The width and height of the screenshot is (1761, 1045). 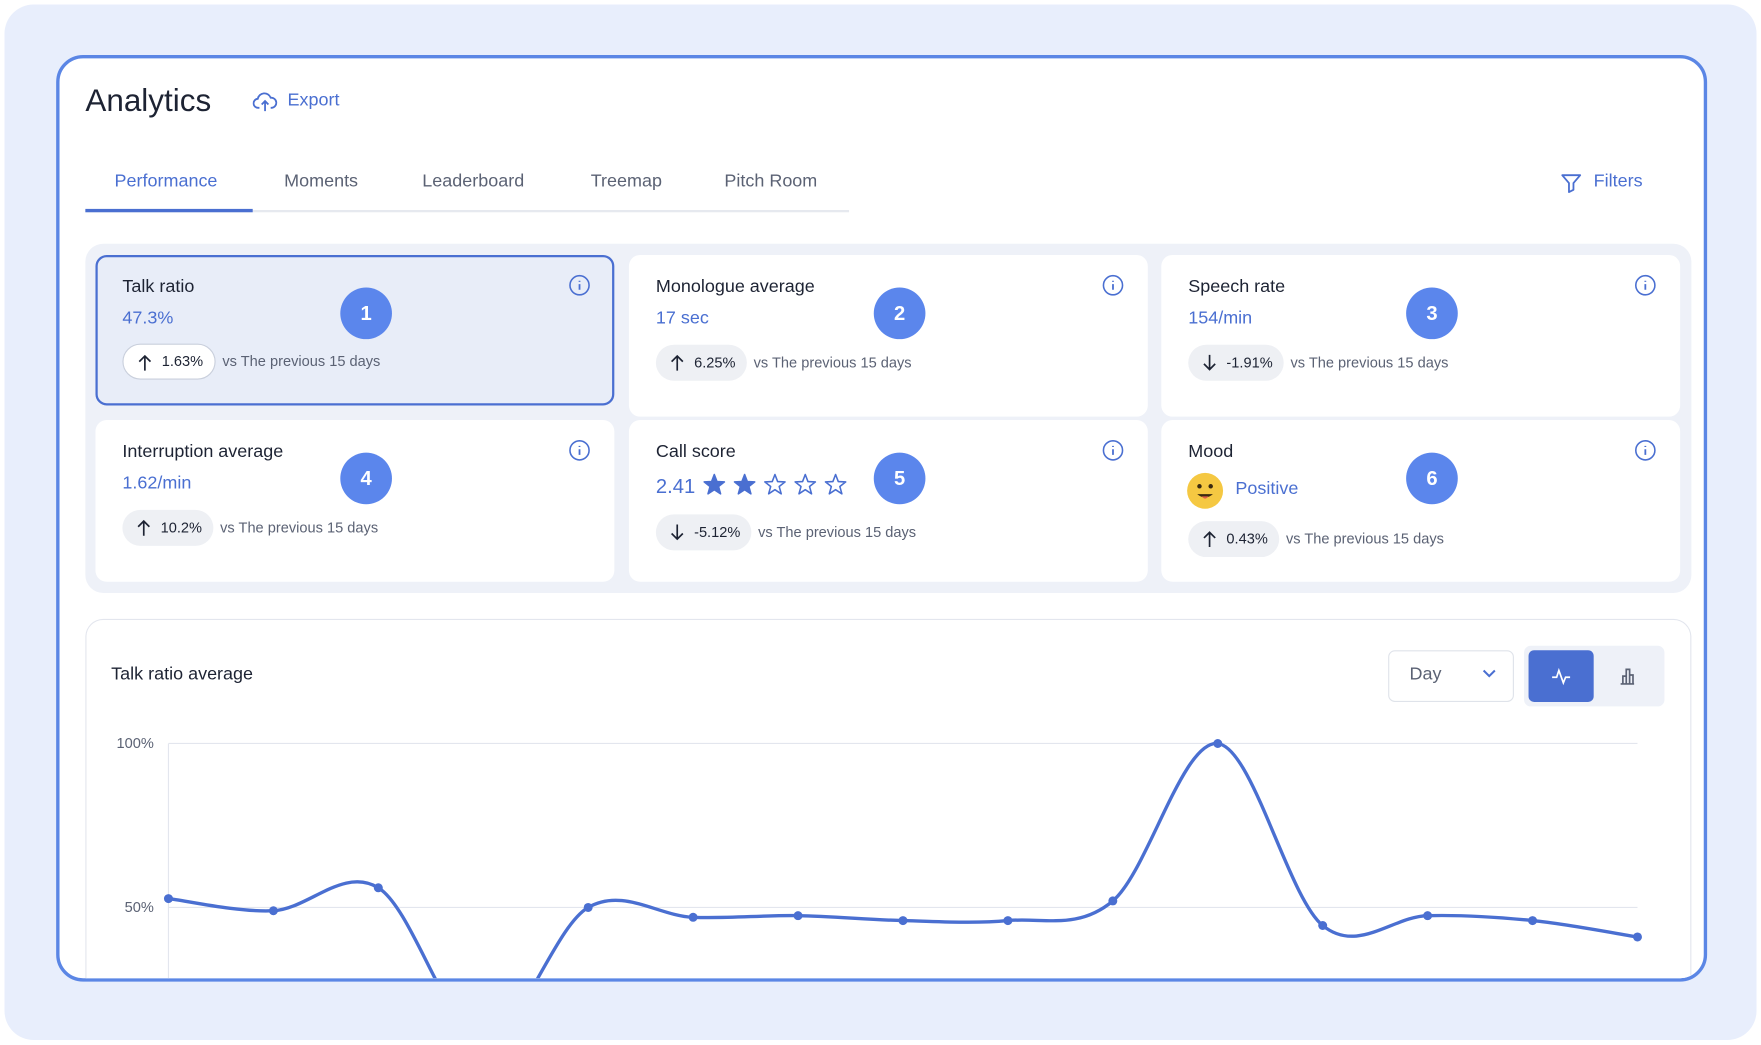 I want to click on tab: Leaderboard, so click(x=473, y=181).